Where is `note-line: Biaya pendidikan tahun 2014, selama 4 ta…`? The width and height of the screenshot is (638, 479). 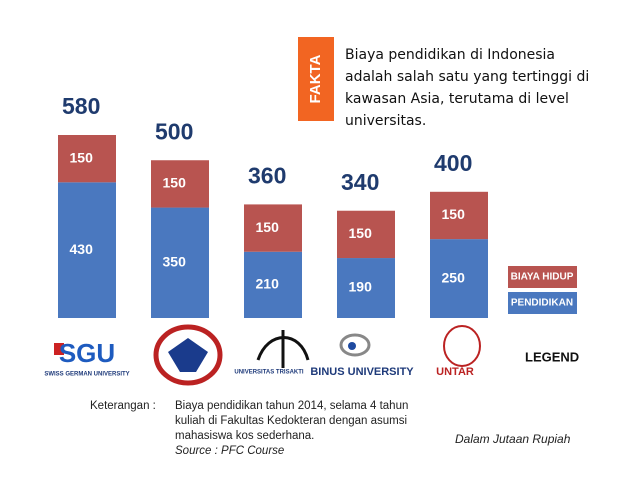 note-line: Biaya pendidikan tahun 2014, selama 4 ta… is located at coordinates (291, 406).